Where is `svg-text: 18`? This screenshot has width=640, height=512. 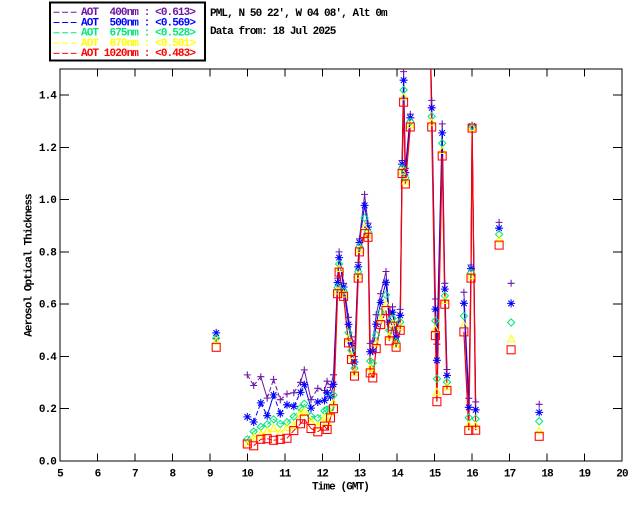 svg-text: 18 is located at coordinates (547, 475).